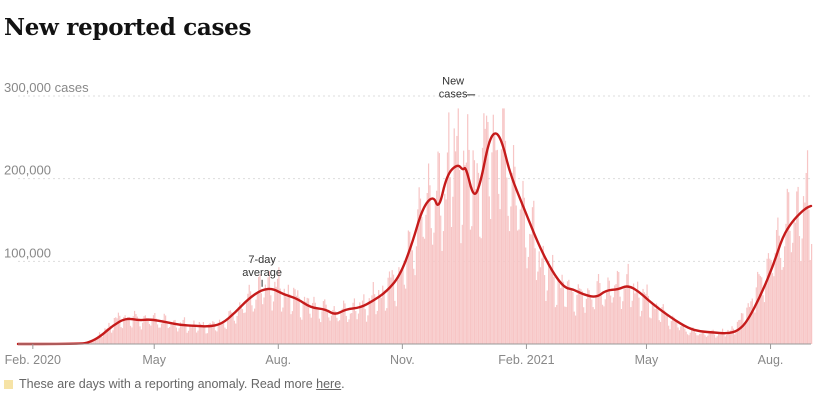 The height and width of the screenshot is (400, 820). Describe the element at coordinates (453, 81) in the screenshot. I see `annotation-text: New` at that location.